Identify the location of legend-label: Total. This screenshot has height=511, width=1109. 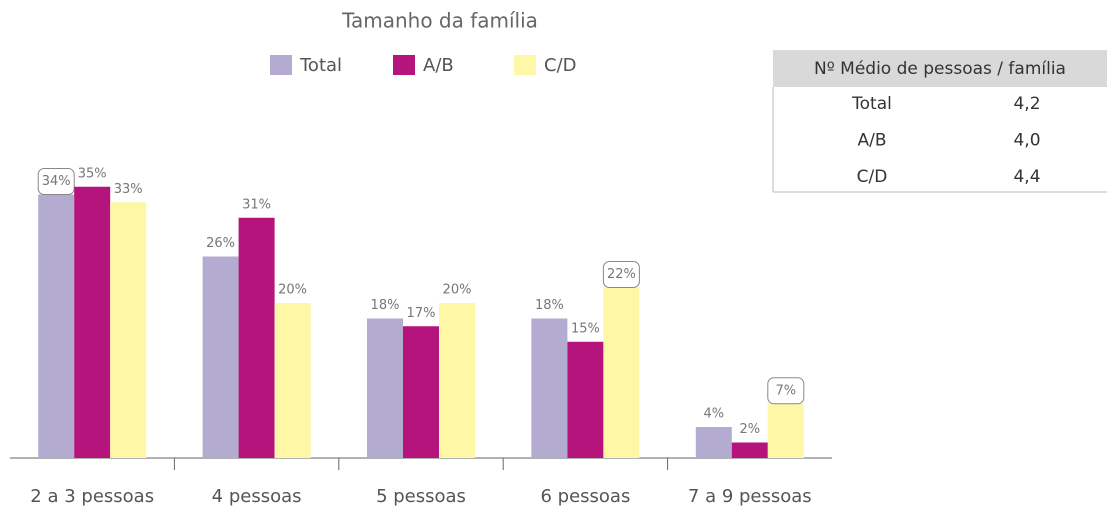
(320, 65).